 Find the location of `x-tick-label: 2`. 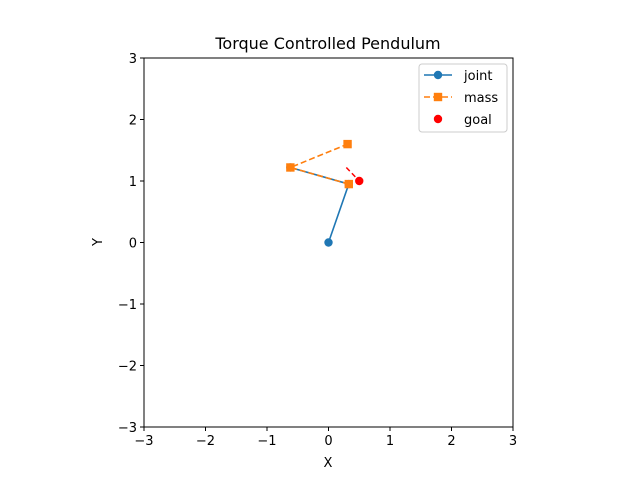

x-tick-label: 2 is located at coordinates (451, 441).